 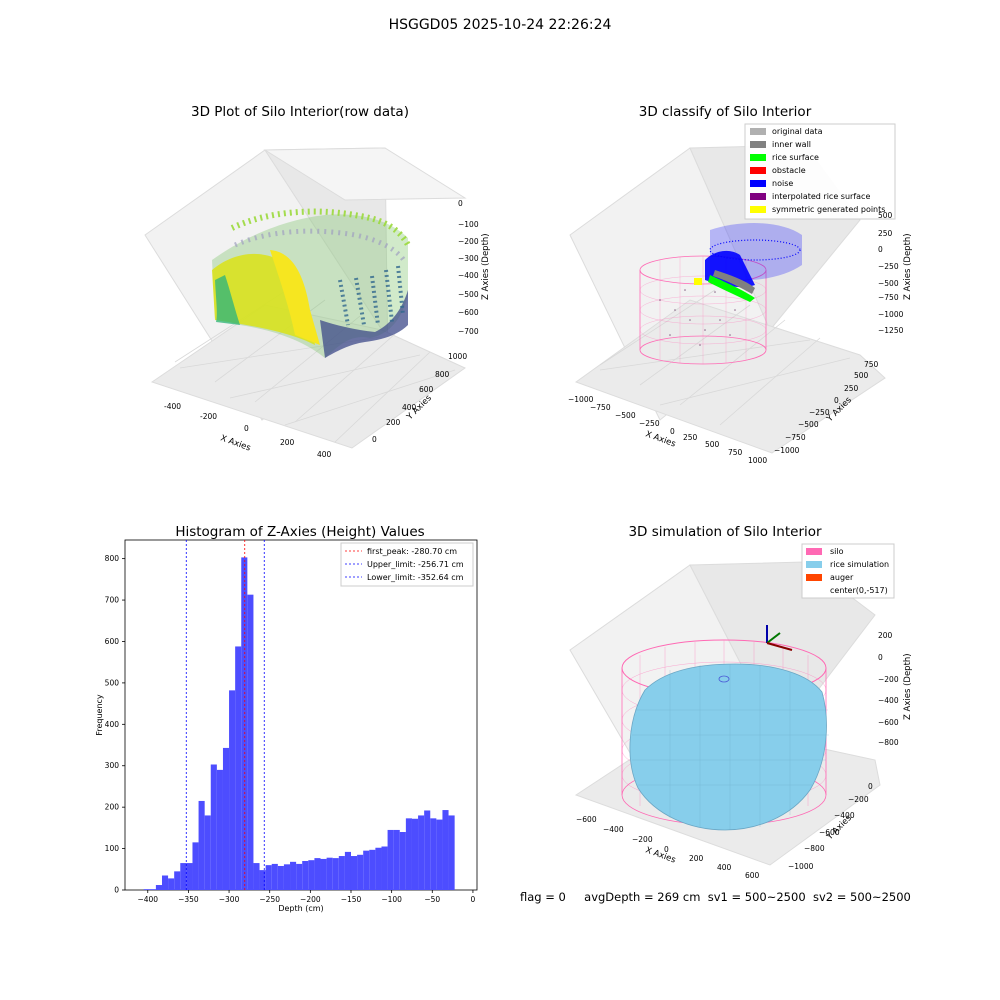 I want to click on legend-label: first_peak: -280.70 cm, so click(x=412, y=551).